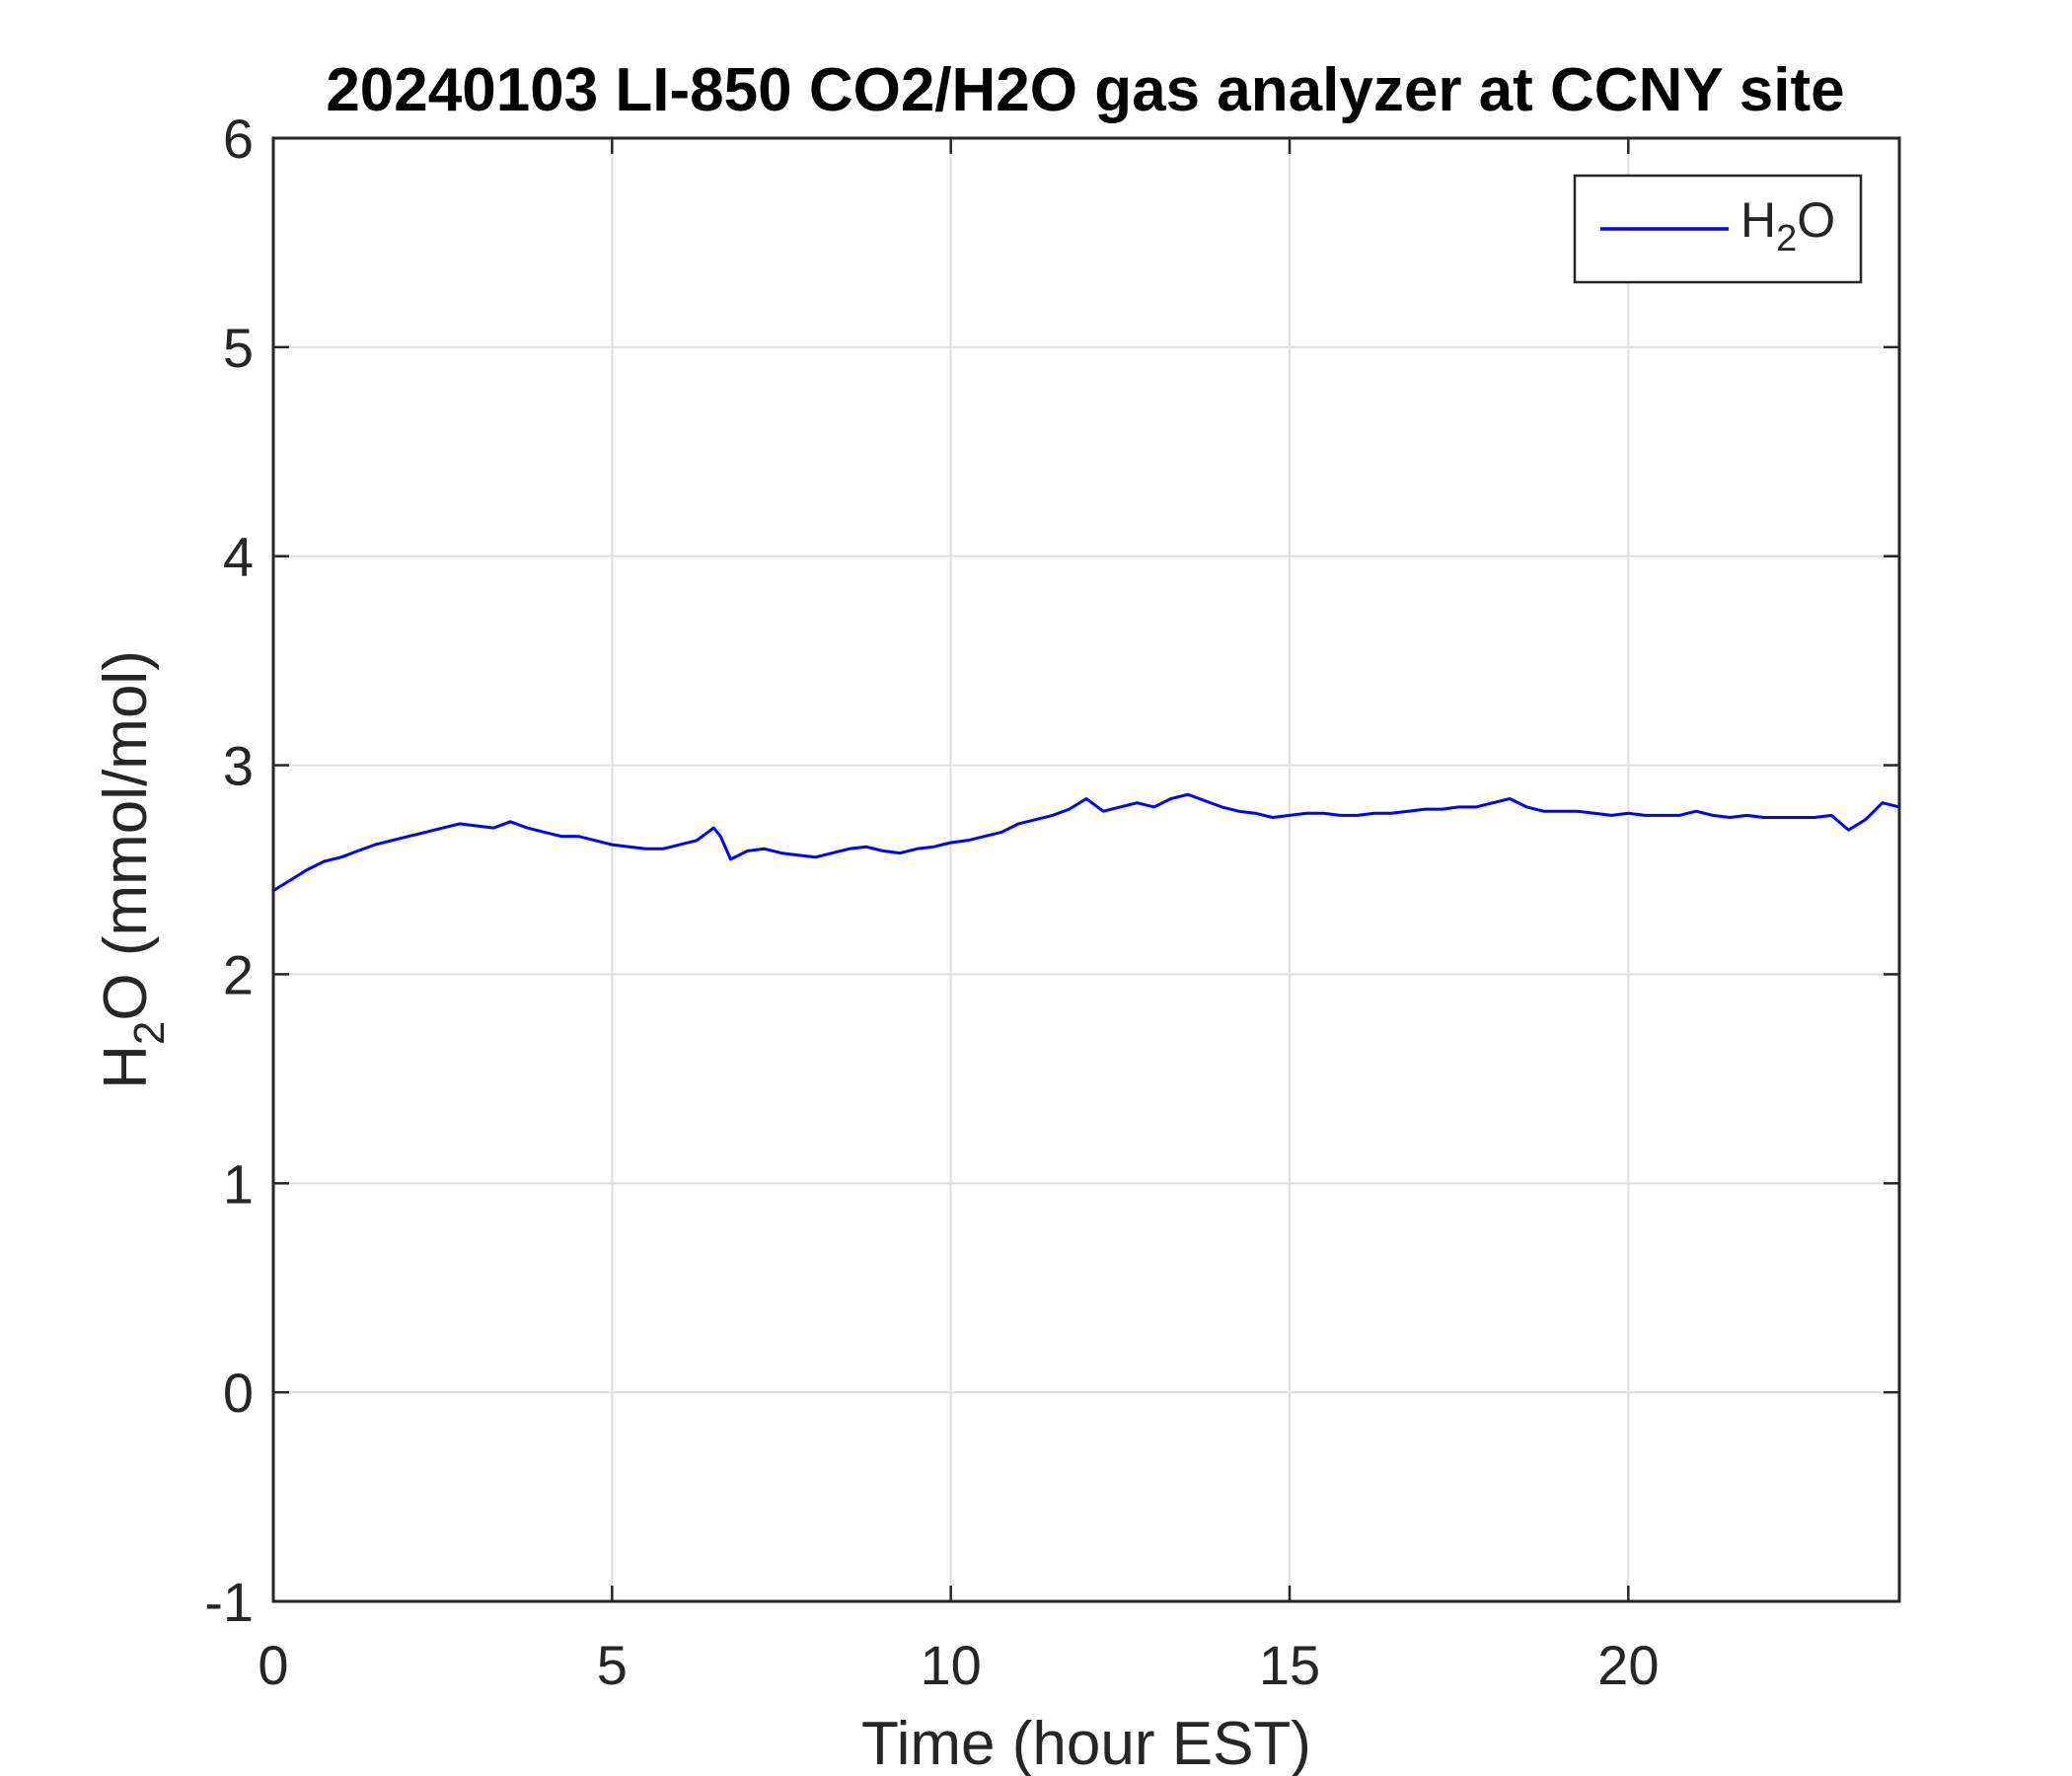  What do you see at coordinates (1816, 220) in the screenshot?
I see `legend-label-rest: O` at bounding box center [1816, 220].